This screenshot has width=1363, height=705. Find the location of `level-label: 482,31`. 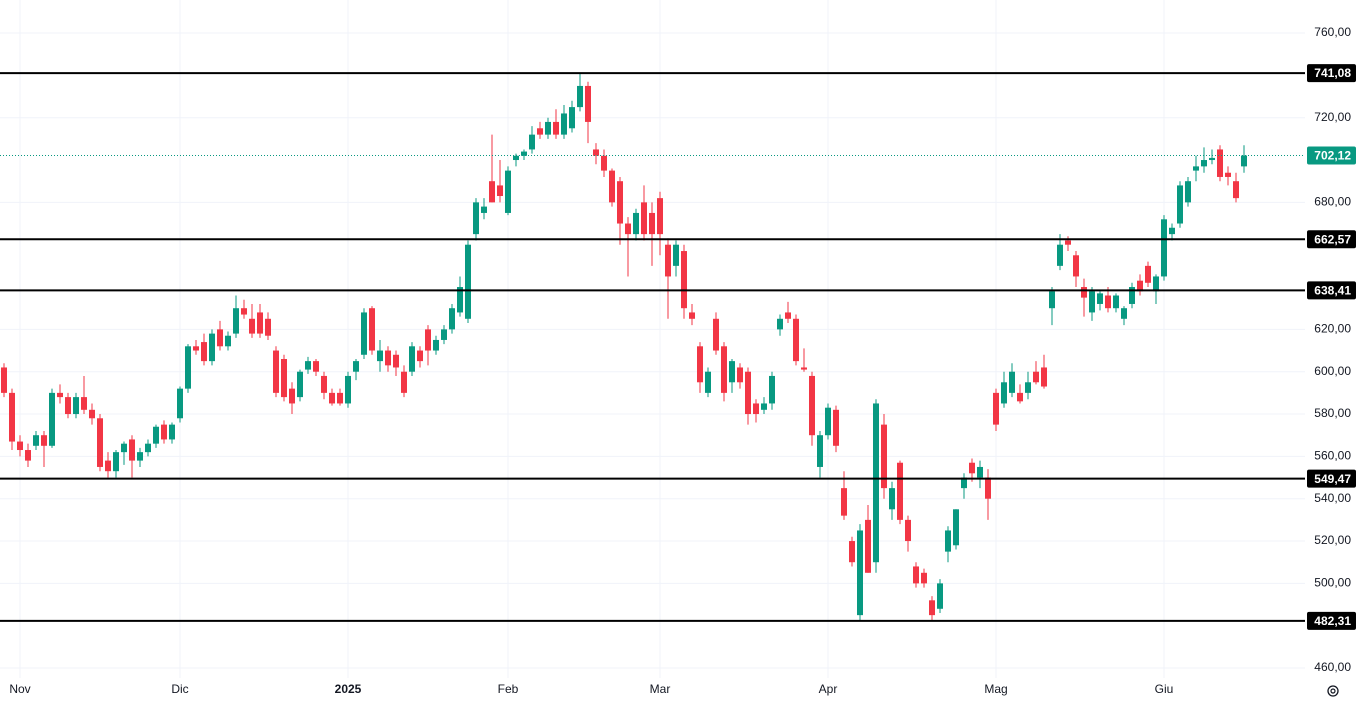

level-label: 482,31 is located at coordinates (1332, 621).